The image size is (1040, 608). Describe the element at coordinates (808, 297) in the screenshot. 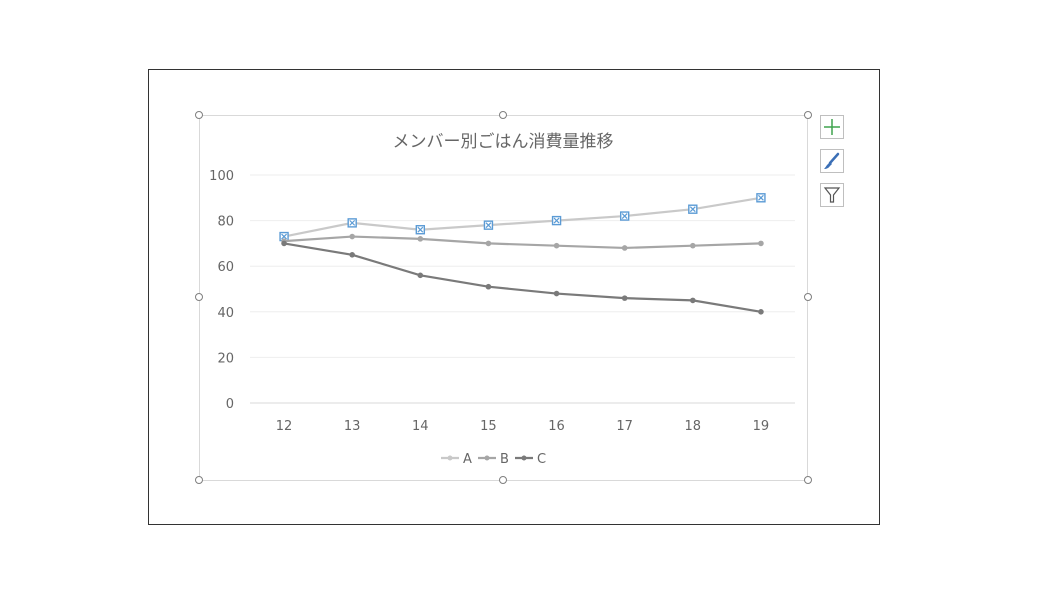

I see `resize-handle-right` at that location.